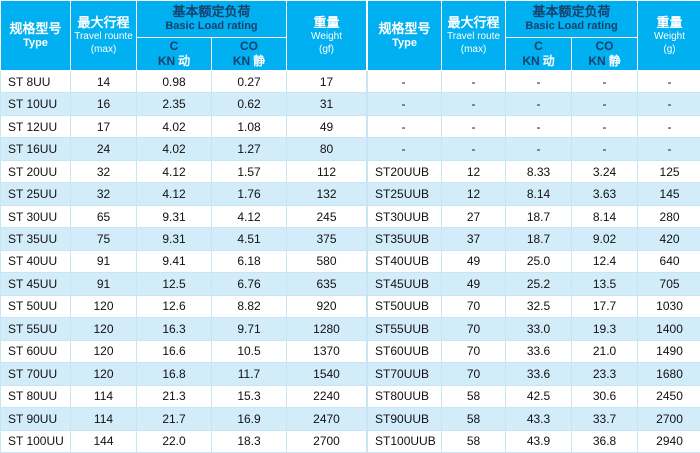 This screenshot has width=700, height=453. Describe the element at coordinates (174, 351) in the screenshot. I see `cell-c-dynamic: 16.6` at that location.